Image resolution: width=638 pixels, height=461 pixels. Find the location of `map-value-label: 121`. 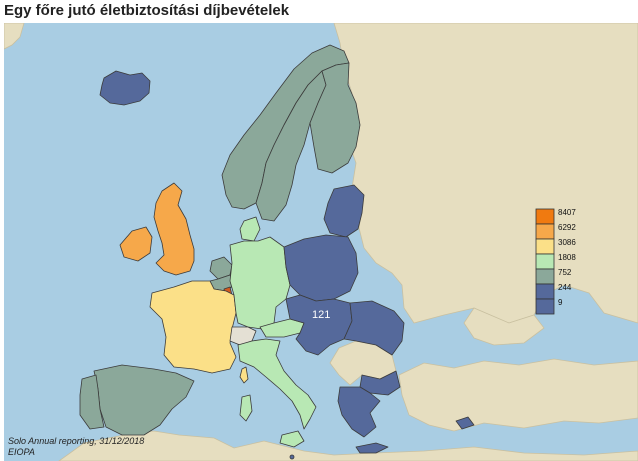

map-value-label: 121 is located at coordinates (321, 315).